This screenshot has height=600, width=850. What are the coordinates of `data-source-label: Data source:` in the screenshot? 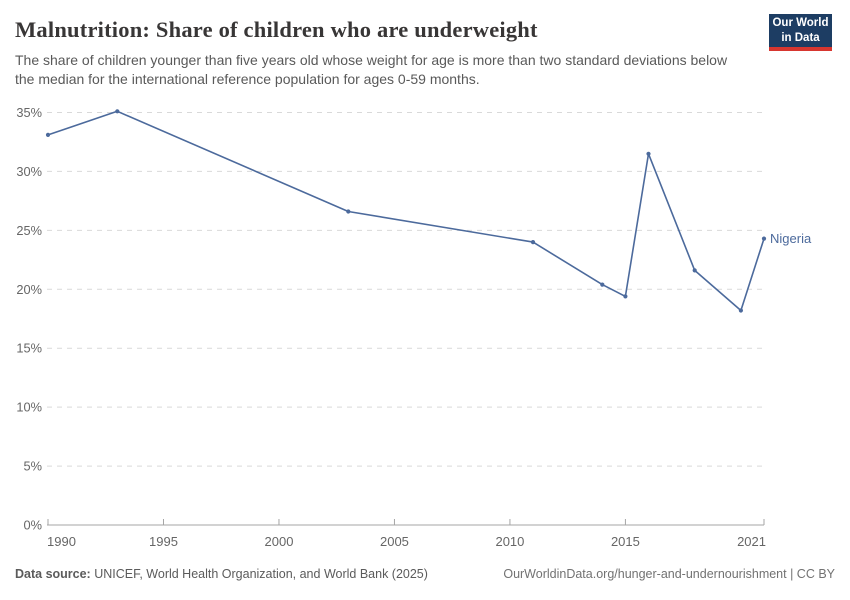 It's located at (53, 574).